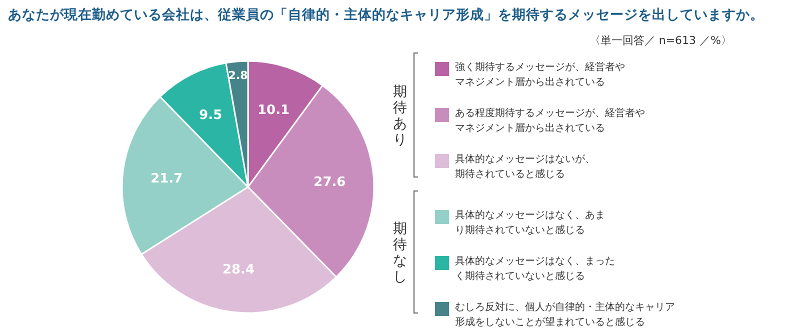 This screenshot has width=790, height=335. Describe the element at coordinates (238, 75) in the screenshot. I see `data-label: 2.8` at that location.